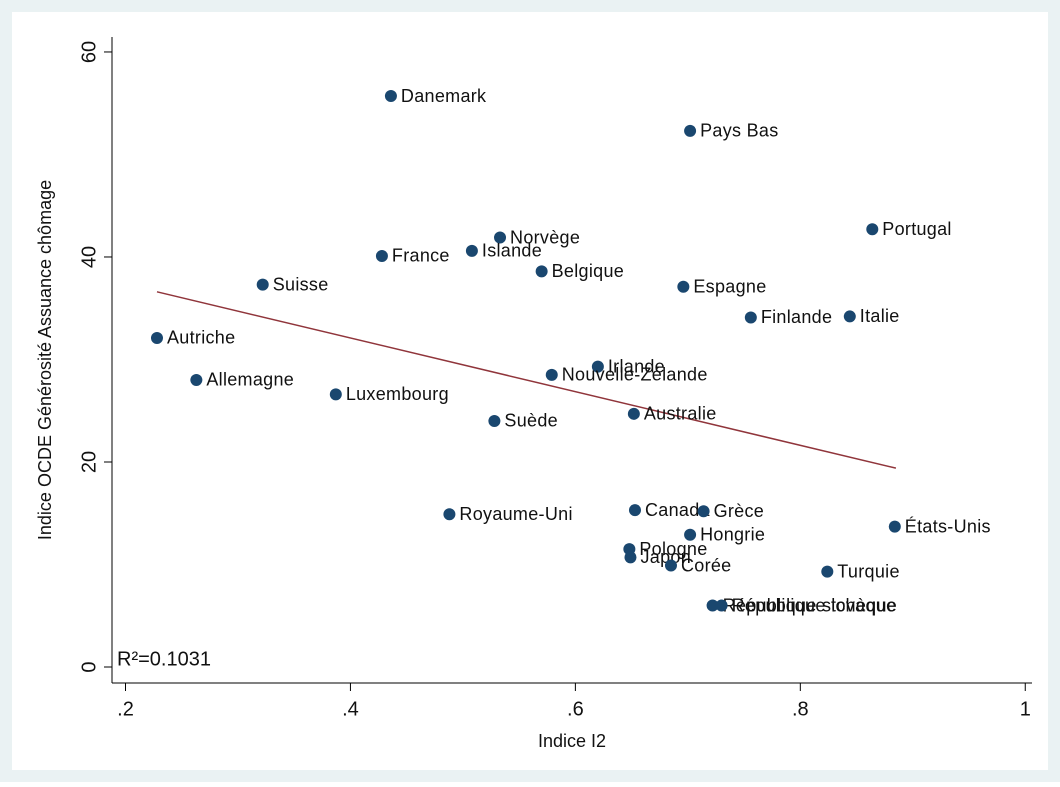  Describe the element at coordinates (739, 511) in the screenshot. I see `point-label: Grèce` at that location.